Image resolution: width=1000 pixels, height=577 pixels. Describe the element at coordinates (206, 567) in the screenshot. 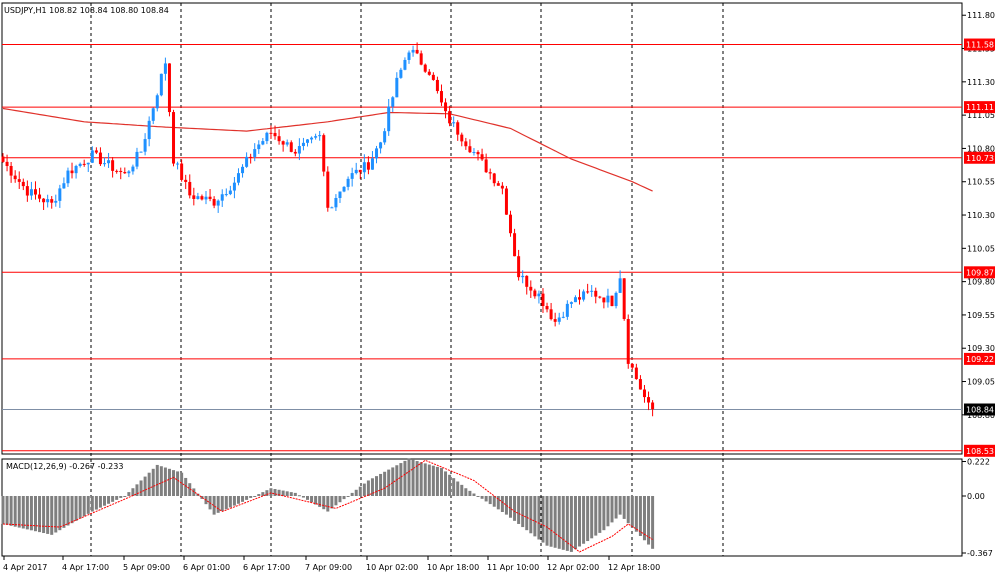

I see `x-tick-label: 6 Apr 01:00` at that location.